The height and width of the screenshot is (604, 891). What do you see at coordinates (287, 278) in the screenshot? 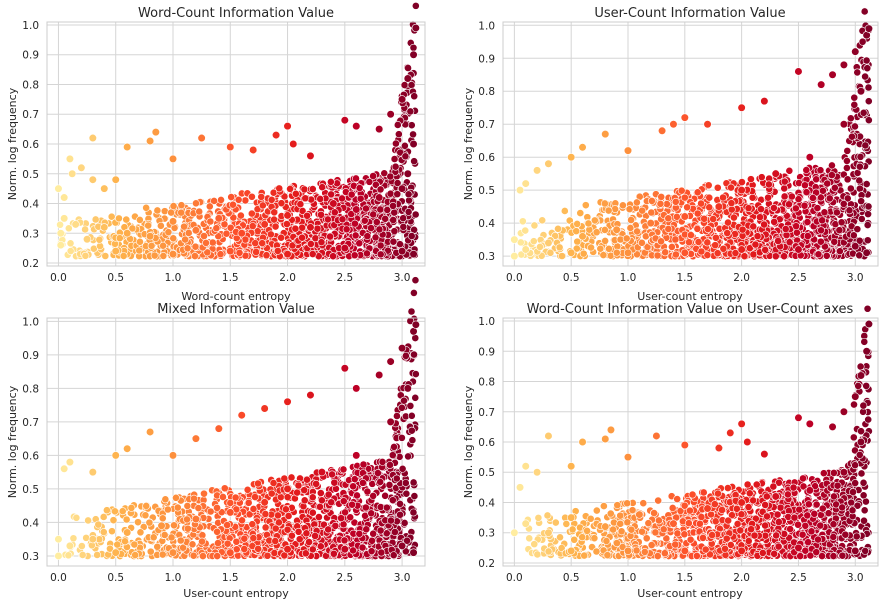
I see `x-tick-label: 2.0` at bounding box center [287, 278].